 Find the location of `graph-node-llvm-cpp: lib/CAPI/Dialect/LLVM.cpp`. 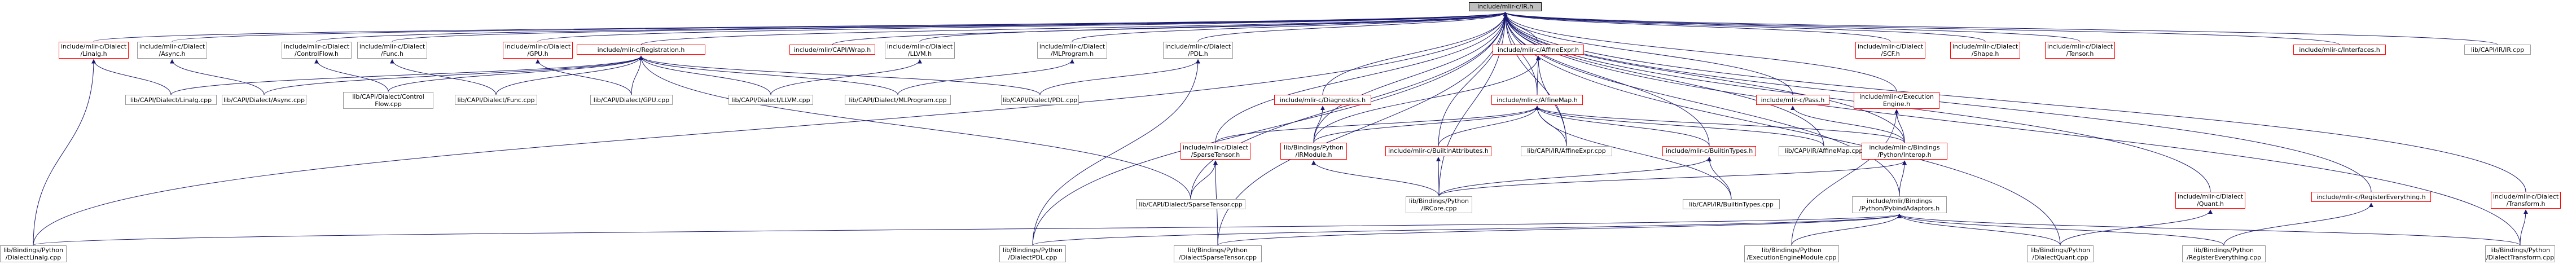

graph-node-llvm-cpp: lib/CAPI/Dialect/LLVM.cpp is located at coordinates (771, 100).